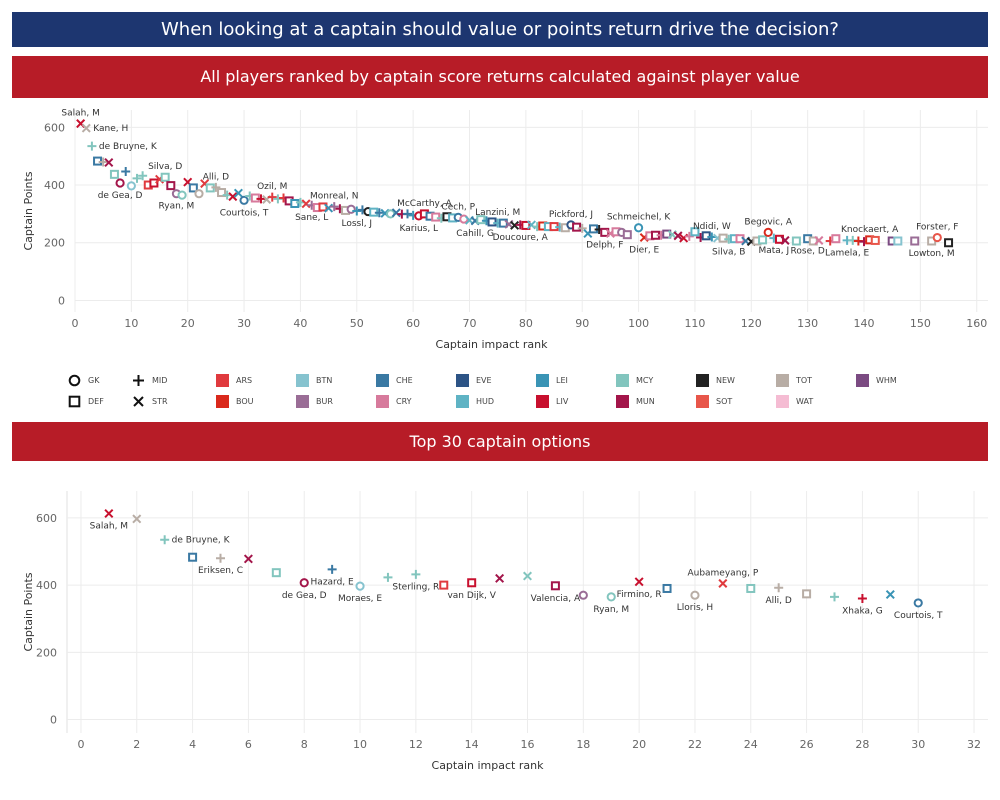 The width and height of the screenshot is (1000, 800). What do you see at coordinates (332, 582) in the screenshot?
I see `chart2-point-label: Hazard, E` at bounding box center [332, 582].